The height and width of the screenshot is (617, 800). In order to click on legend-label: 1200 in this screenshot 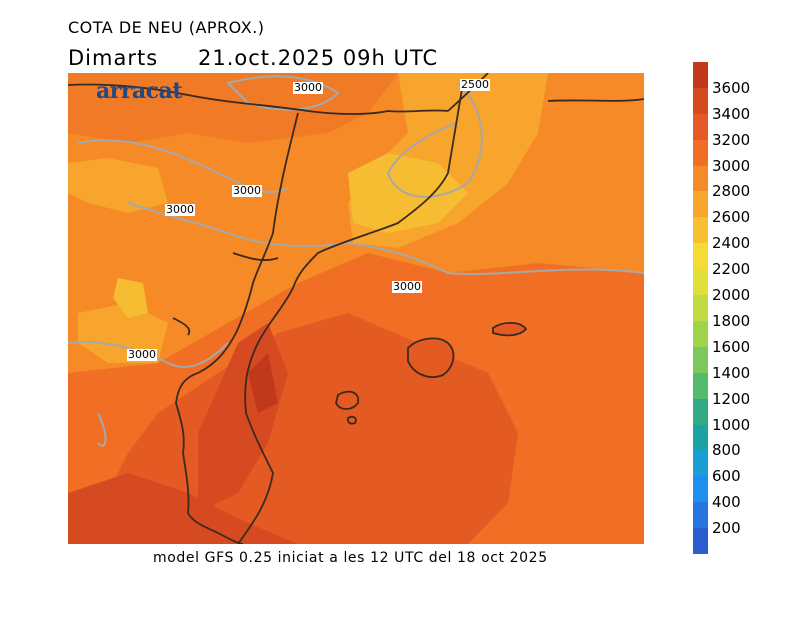, I will do `click(731, 398)`.